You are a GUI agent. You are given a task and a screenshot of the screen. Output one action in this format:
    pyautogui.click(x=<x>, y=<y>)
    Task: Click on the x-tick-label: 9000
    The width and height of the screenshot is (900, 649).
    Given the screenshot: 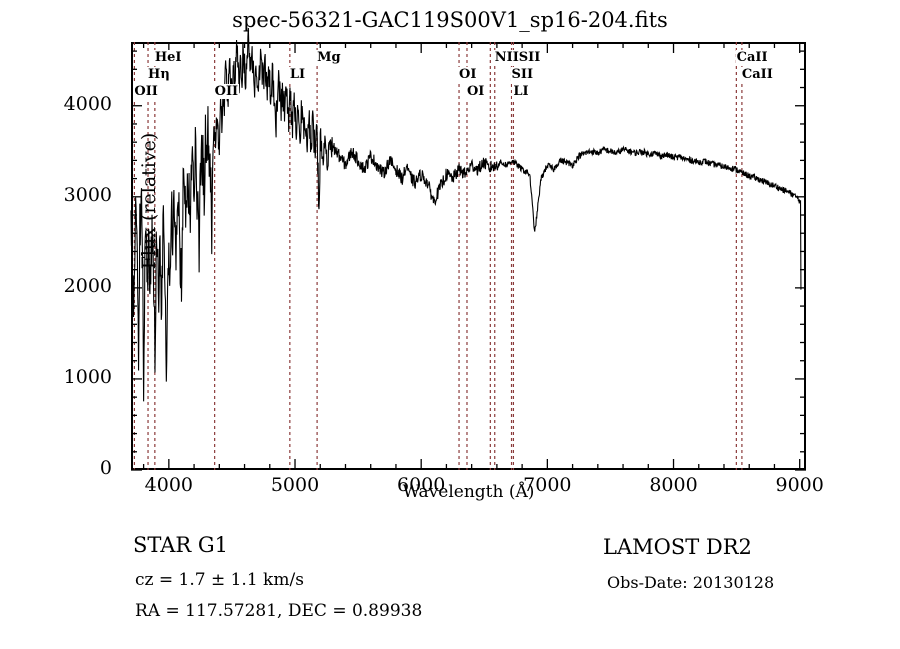 What is the action you would take?
    pyautogui.click(x=799, y=485)
    